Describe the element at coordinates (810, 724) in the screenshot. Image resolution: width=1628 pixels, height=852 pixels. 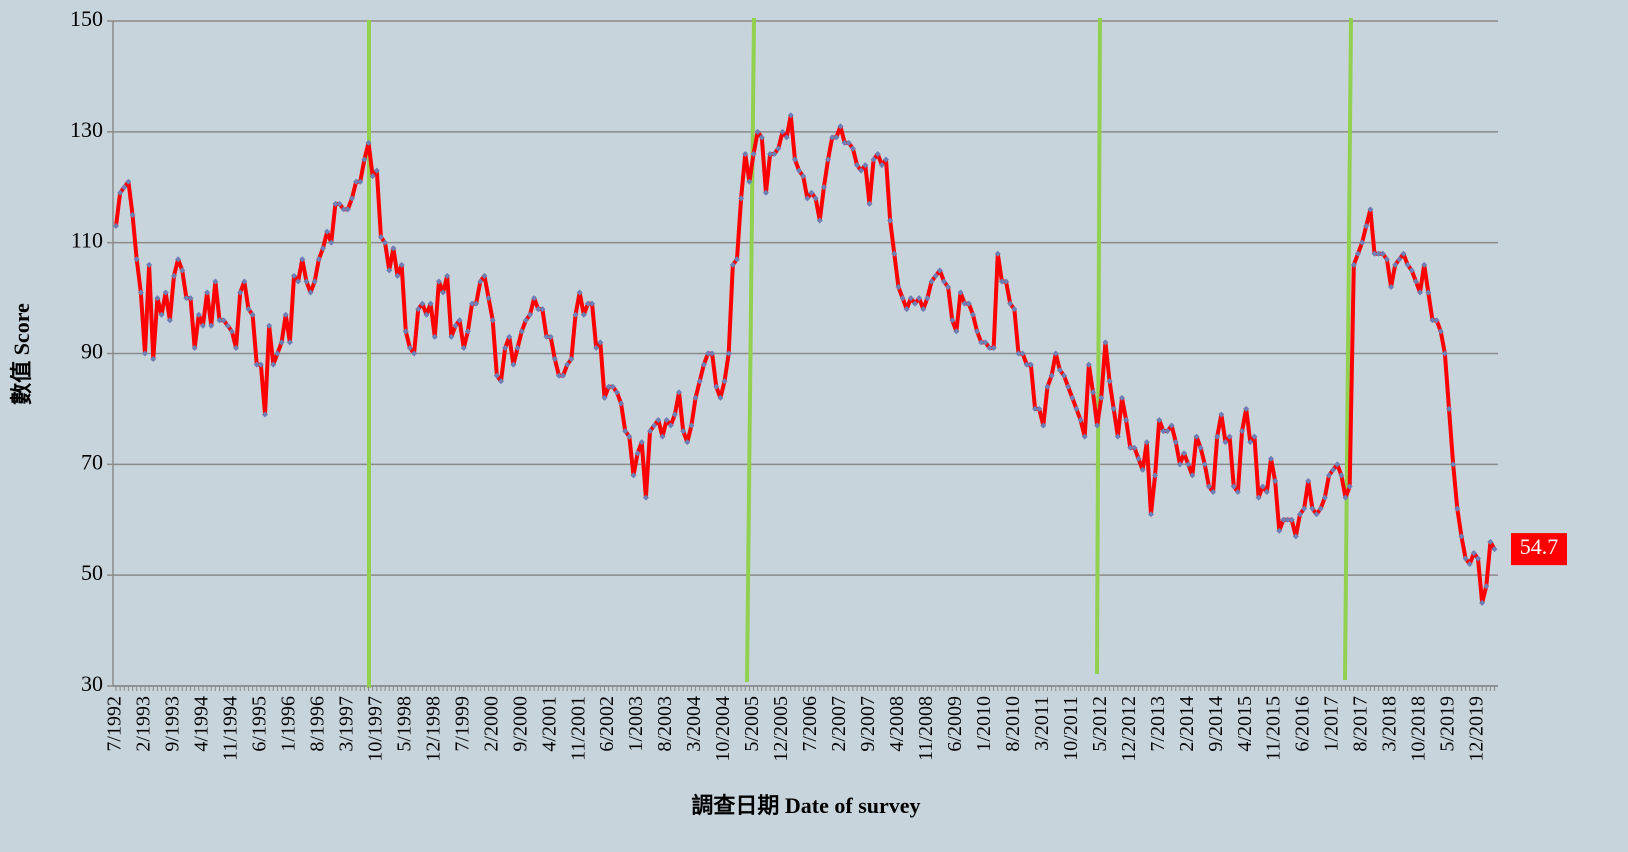
I see `x-tick-label: 7/2006` at that location.